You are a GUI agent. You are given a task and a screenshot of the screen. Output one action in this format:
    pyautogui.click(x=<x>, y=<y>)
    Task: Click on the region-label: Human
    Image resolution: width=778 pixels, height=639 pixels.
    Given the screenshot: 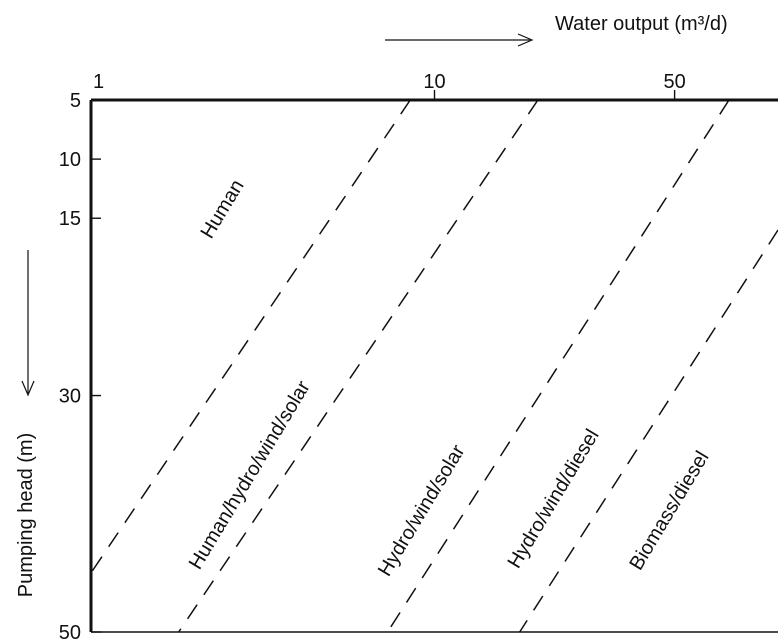 What is the action you would take?
    pyautogui.click(x=223, y=209)
    